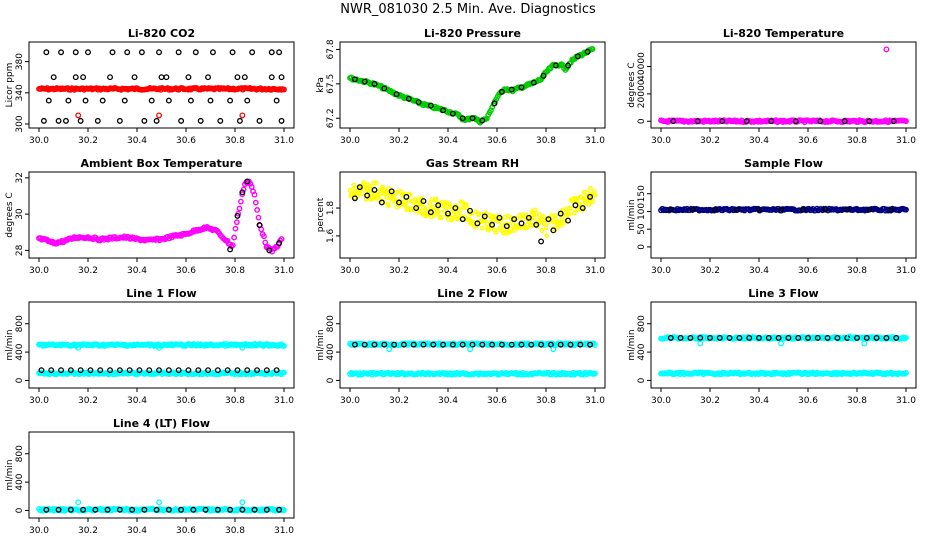  What do you see at coordinates (20, 214) in the screenshot?
I see `y-tick-label: 30` at bounding box center [20, 214].